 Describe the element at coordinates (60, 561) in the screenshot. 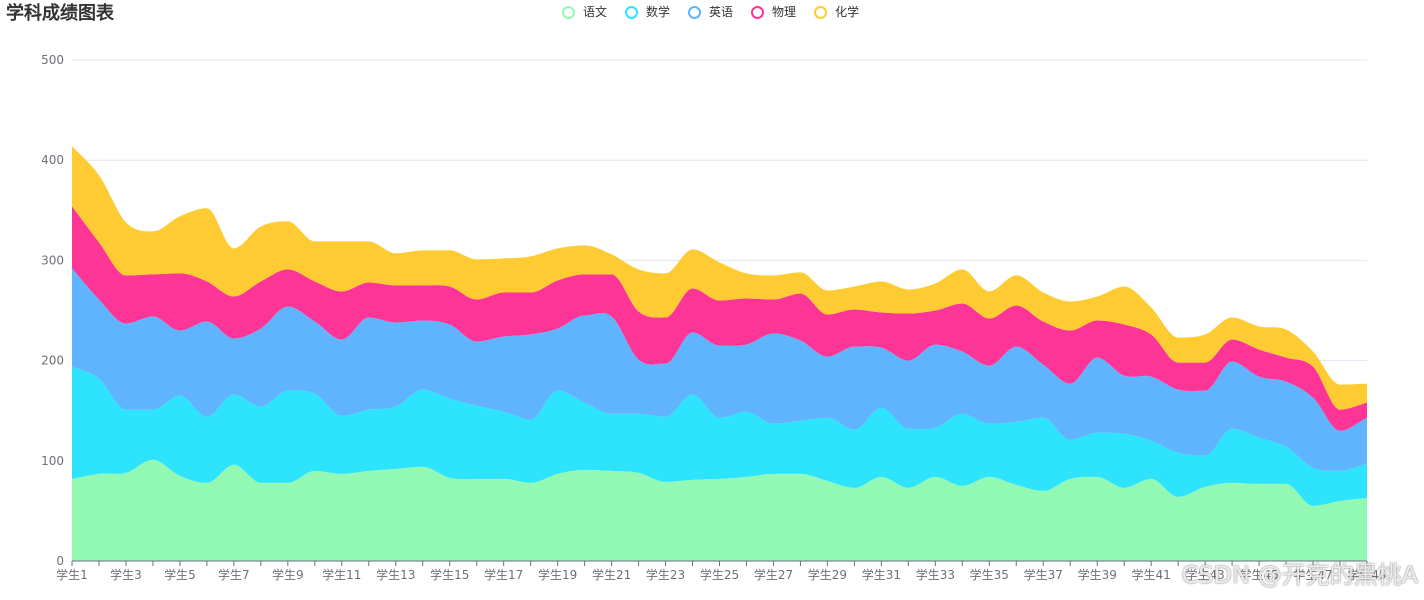

I see `y-tick-label: 0` at that location.